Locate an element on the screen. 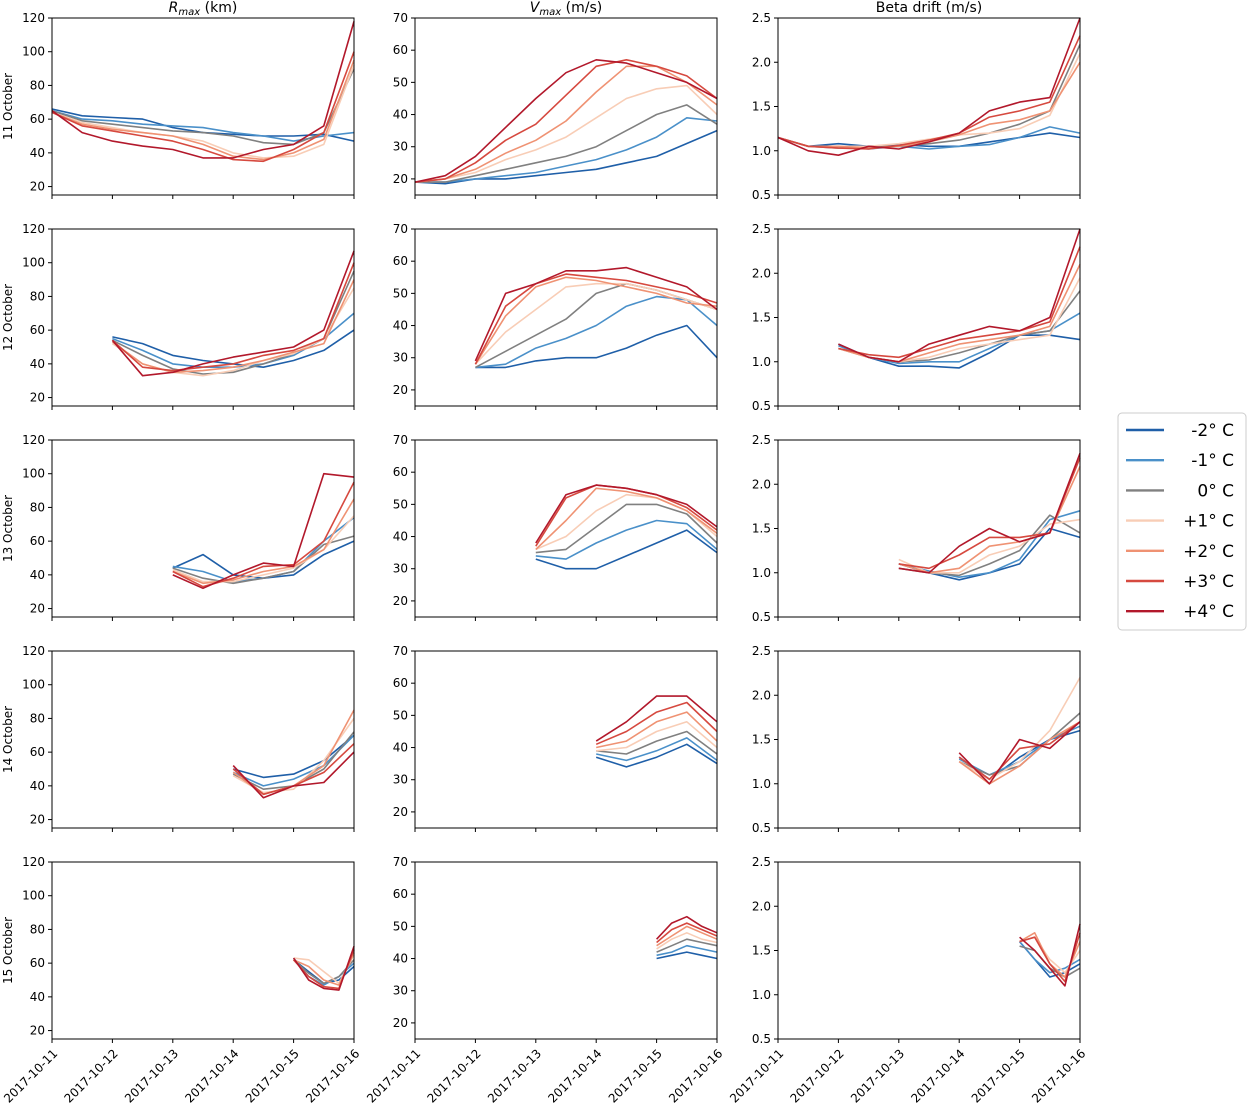 Image resolution: width=1249 pixels, height=1107 pixels. row-label: 14 October is located at coordinates (8, 739).